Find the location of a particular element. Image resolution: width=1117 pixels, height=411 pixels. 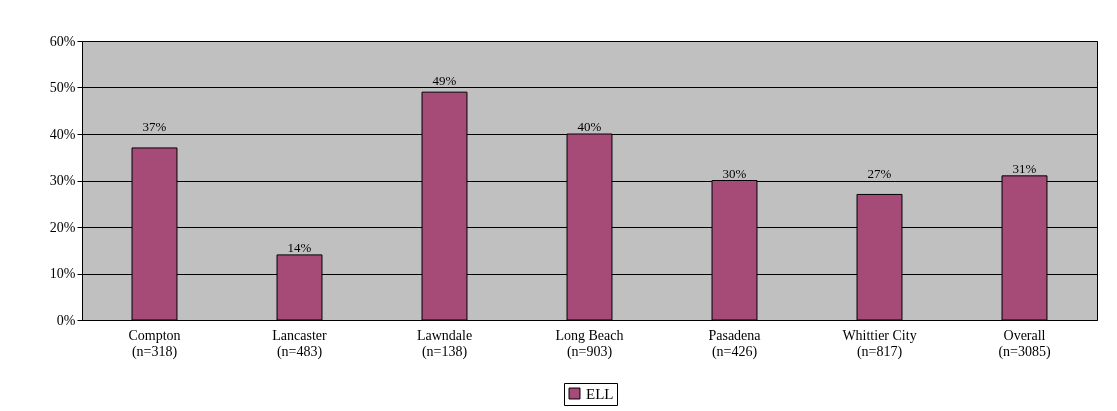

x-tick-label: Pasadena (n=426) is located at coordinates (735, 343).